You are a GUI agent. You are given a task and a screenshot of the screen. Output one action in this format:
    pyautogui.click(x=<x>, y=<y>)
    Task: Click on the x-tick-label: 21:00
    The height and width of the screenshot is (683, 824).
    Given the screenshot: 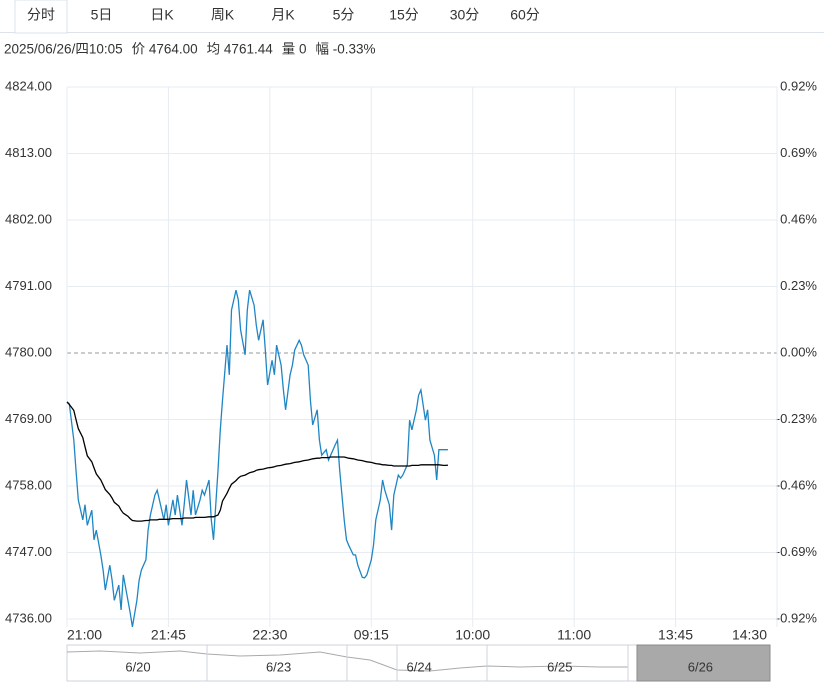 What is the action you would take?
    pyautogui.click(x=84, y=635)
    